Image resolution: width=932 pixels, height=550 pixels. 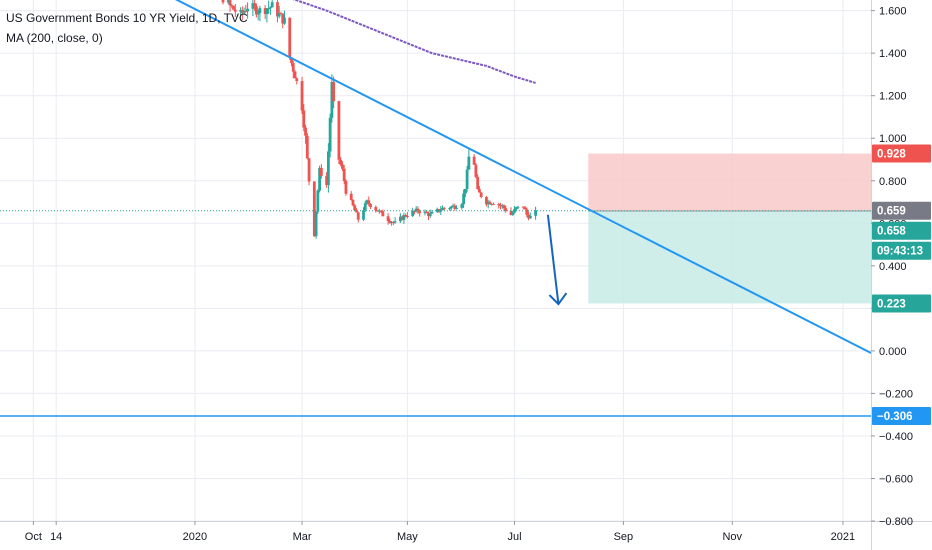 I want to click on take-profit-zone, so click(x=729, y=257).